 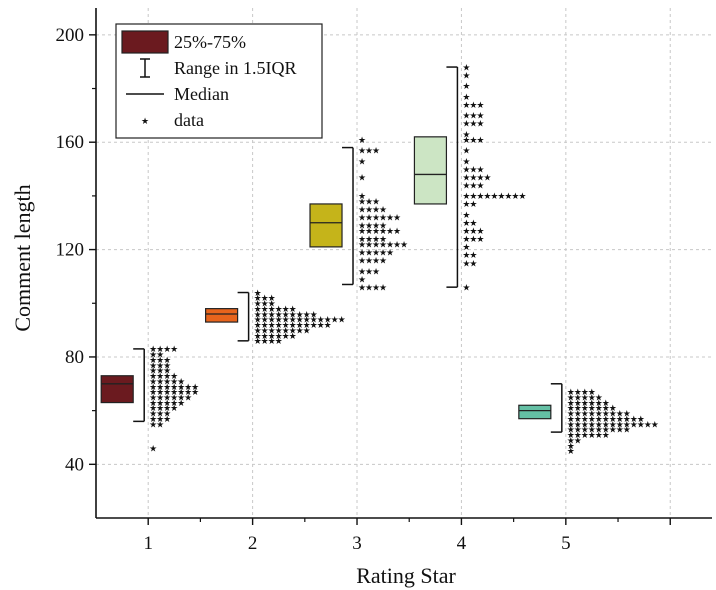 What do you see at coordinates (189, 120) in the screenshot?
I see `legend-entry-label: data` at bounding box center [189, 120].